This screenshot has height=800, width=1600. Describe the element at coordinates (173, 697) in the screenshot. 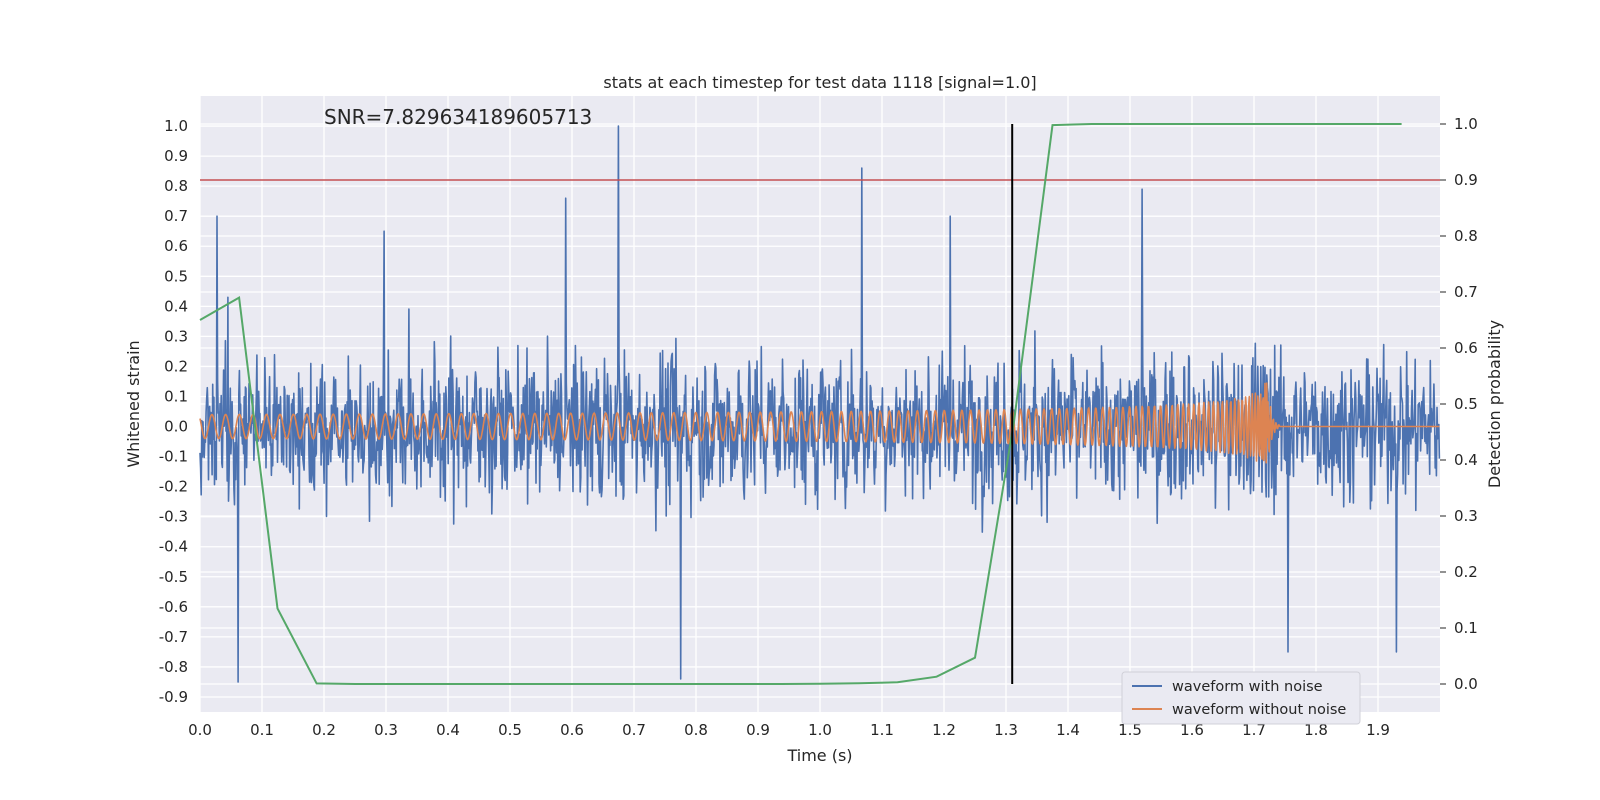

I see `y-left-tick-label: -0.9` at that location.